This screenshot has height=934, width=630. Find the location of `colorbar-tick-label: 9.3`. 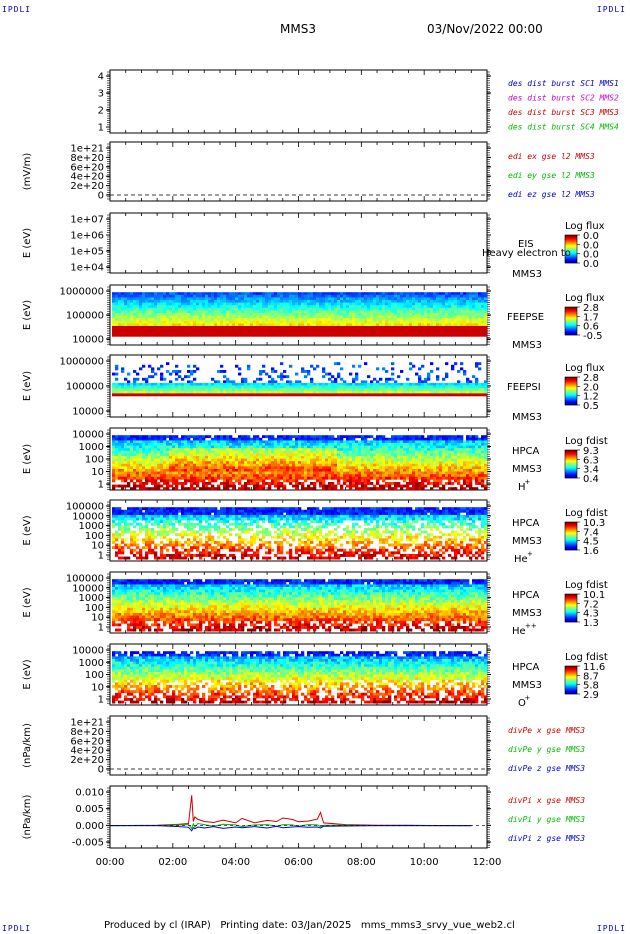

colorbar-tick-label: 9.3 is located at coordinates (591, 451).